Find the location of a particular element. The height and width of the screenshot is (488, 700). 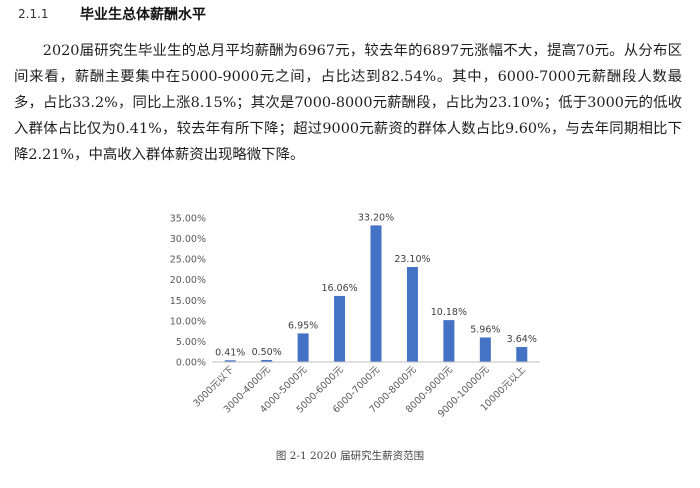

y-tick-label: 25.00% is located at coordinates (188, 260).